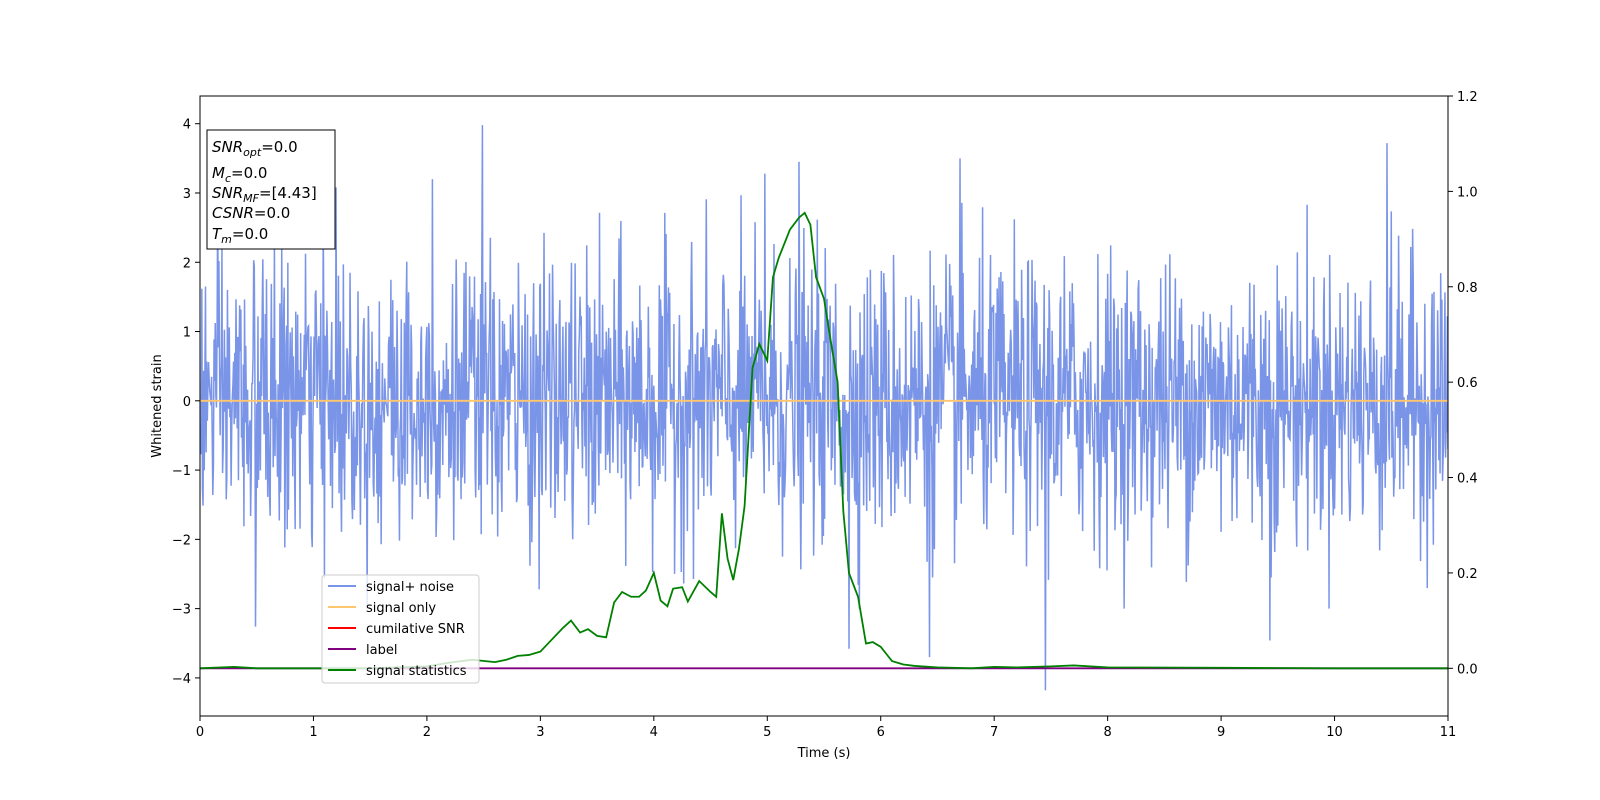 This screenshot has width=1600, height=800. What do you see at coordinates (1467, 97) in the screenshot?
I see `y2-tick-label-6: 1.2` at bounding box center [1467, 97].